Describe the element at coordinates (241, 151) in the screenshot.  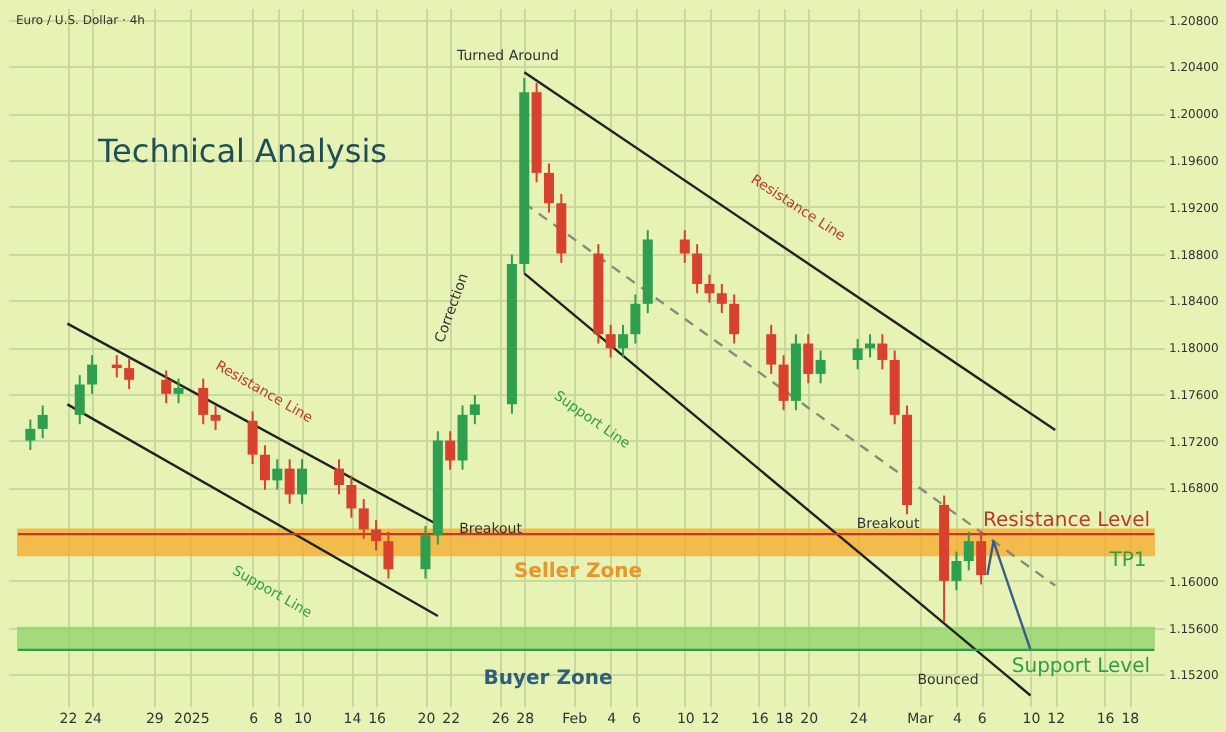
I see `text: Technical Analysis` at that location.